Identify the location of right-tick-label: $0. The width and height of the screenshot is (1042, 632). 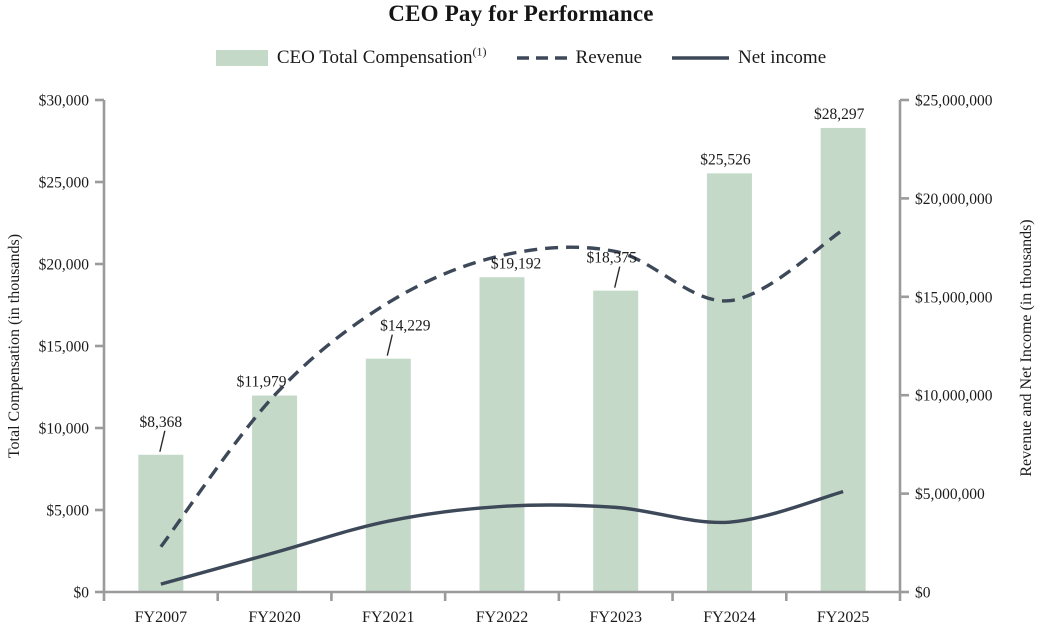
(923, 593).